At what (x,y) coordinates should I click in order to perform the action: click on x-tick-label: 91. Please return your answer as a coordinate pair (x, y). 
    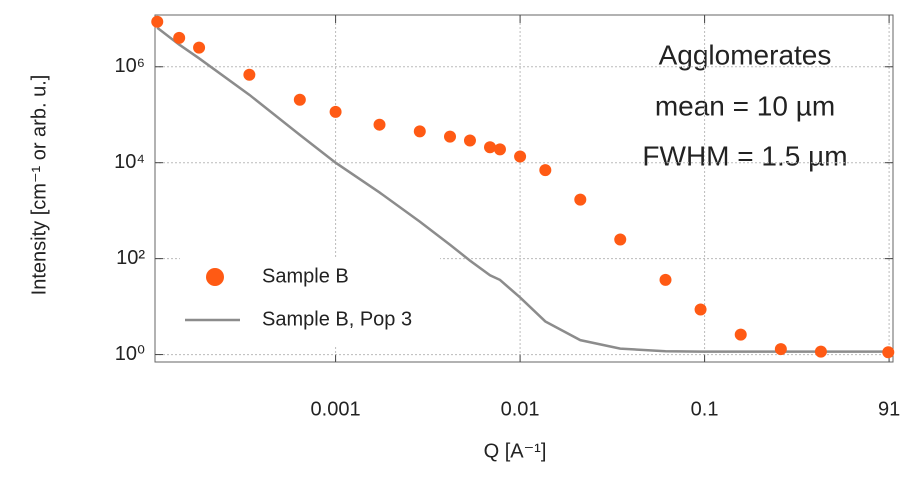
    Looking at the image, I should click on (889, 409).